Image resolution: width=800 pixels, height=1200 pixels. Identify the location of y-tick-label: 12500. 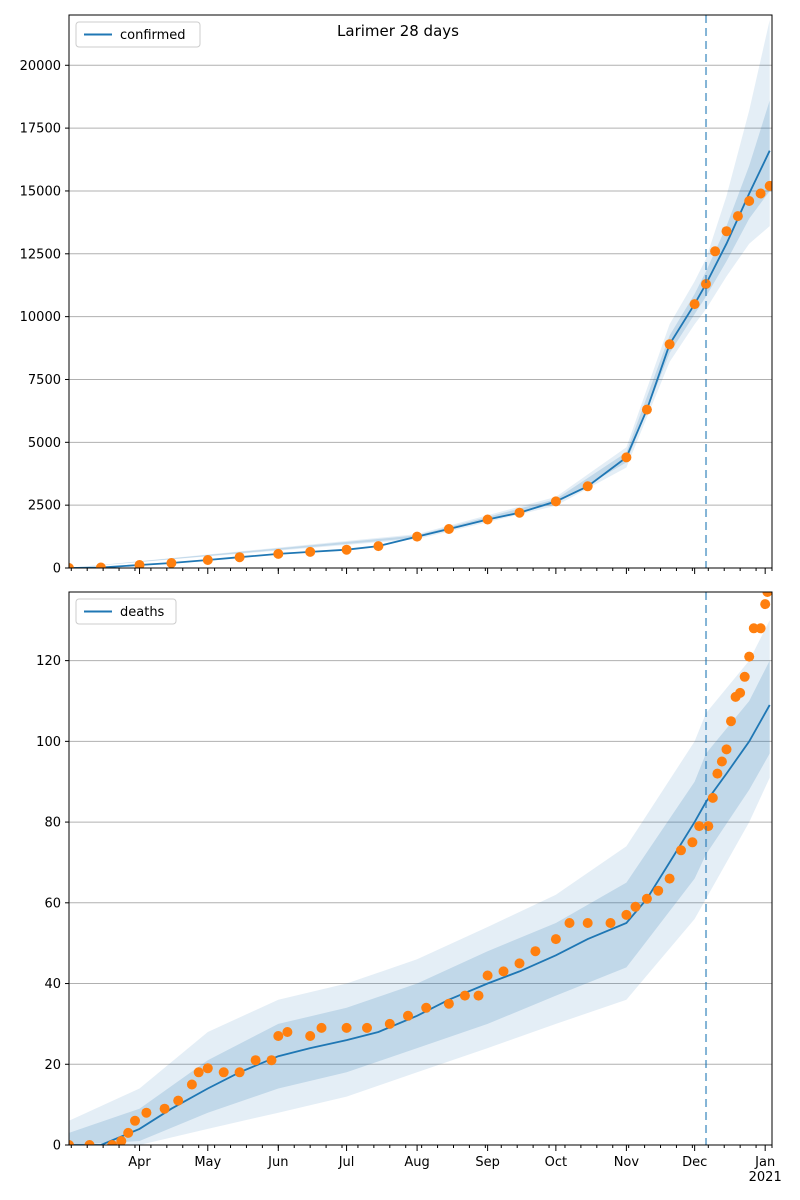
(40, 254).